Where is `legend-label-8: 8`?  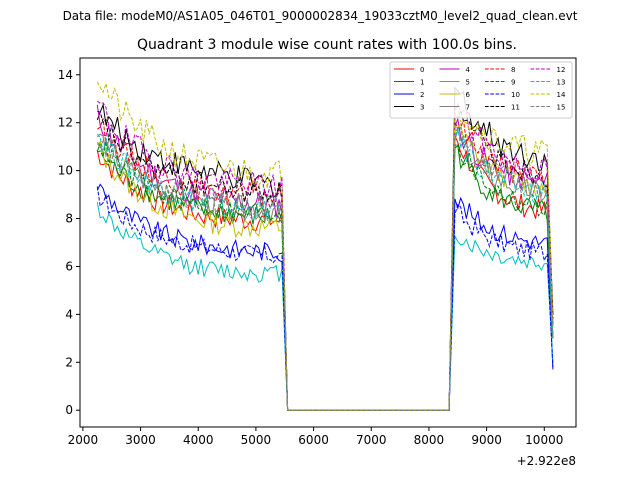 legend-label-8: 8 is located at coordinates (513, 70).